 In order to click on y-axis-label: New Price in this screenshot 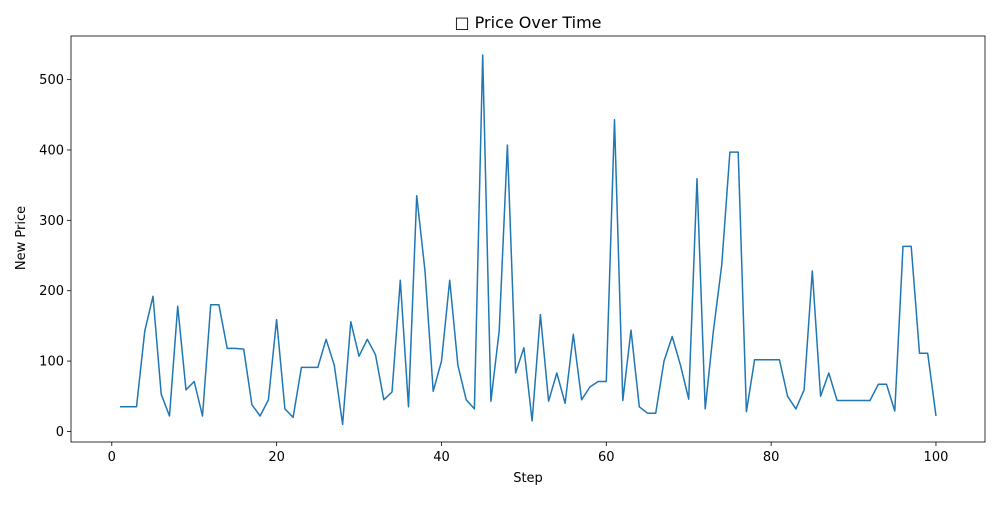, I will do `click(21, 238)`.